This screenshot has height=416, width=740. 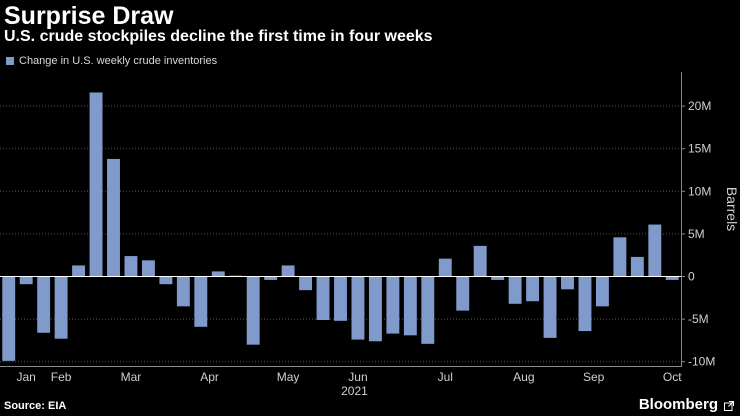 I want to click on y-tick-label: 0, so click(x=691, y=277).